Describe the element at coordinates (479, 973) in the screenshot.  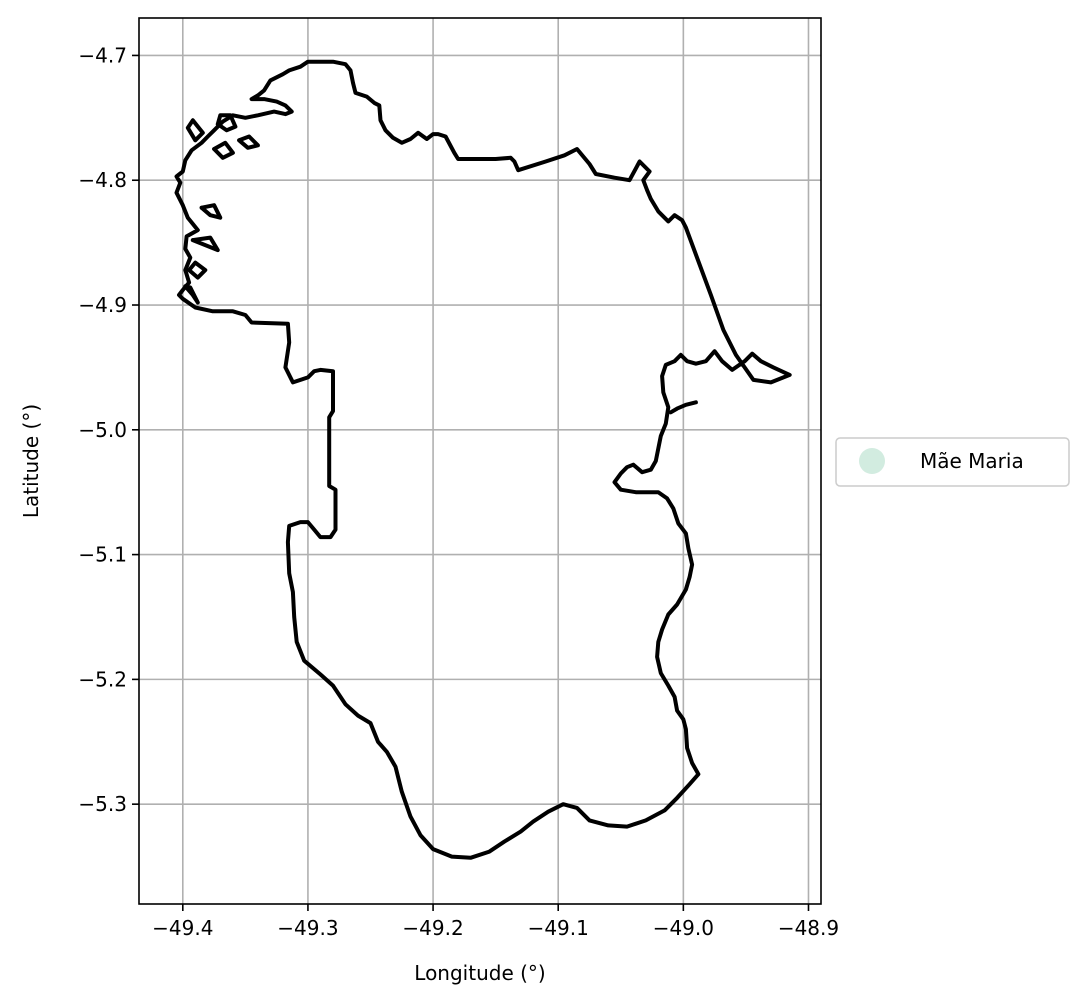
I see `x-axis-label: Longitude (°)` at that location.